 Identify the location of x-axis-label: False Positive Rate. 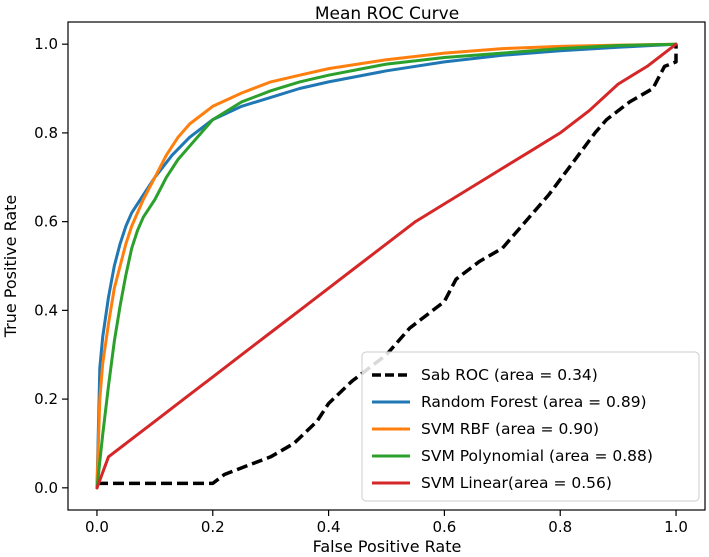
(387, 546).